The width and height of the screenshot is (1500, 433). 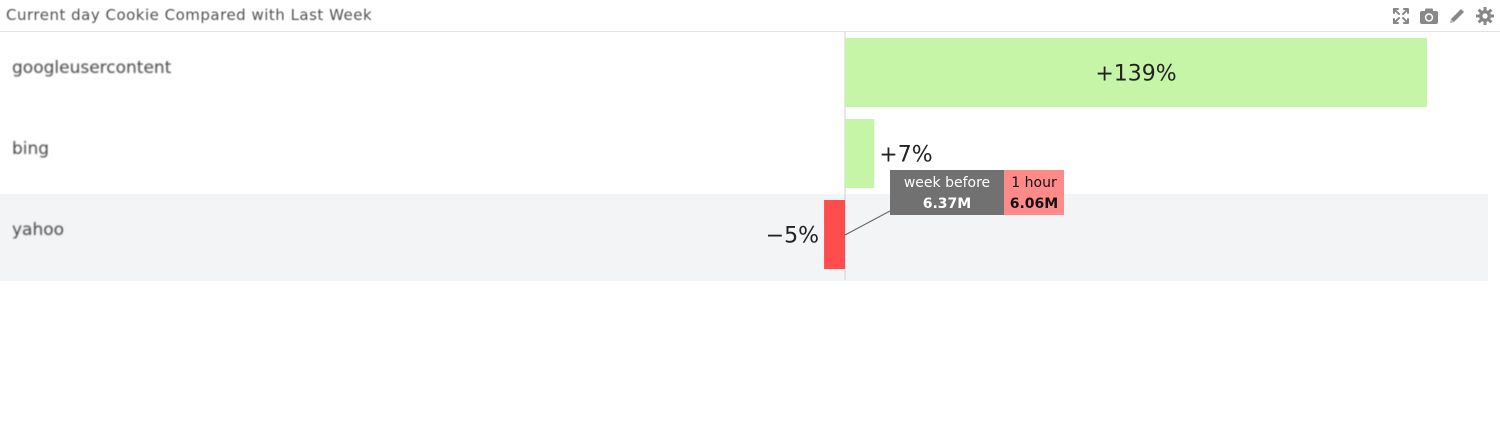 What do you see at coordinates (1485, 16) in the screenshot?
I see `gear-icon` at bounding box center [1485, 16].